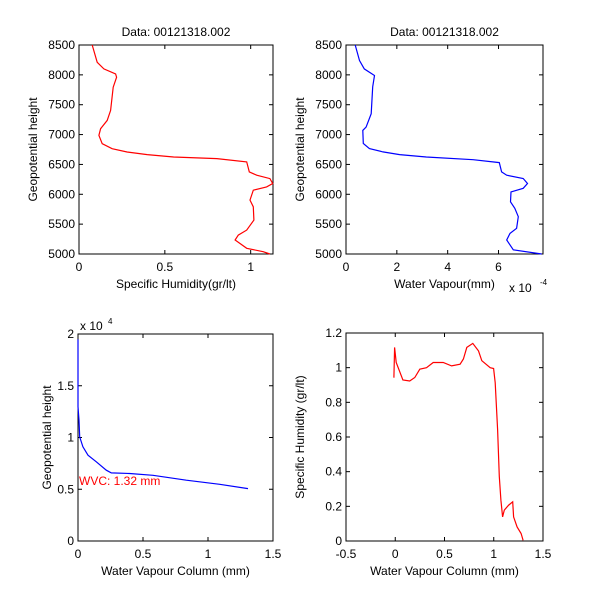 The width and height of the screenshot is (600, 615). What do you see at coordinates (300, 436) in the screenshot?
I see `y-axis-label: Specific Humidity (gr/lt)` at bounding box center [300, 436].